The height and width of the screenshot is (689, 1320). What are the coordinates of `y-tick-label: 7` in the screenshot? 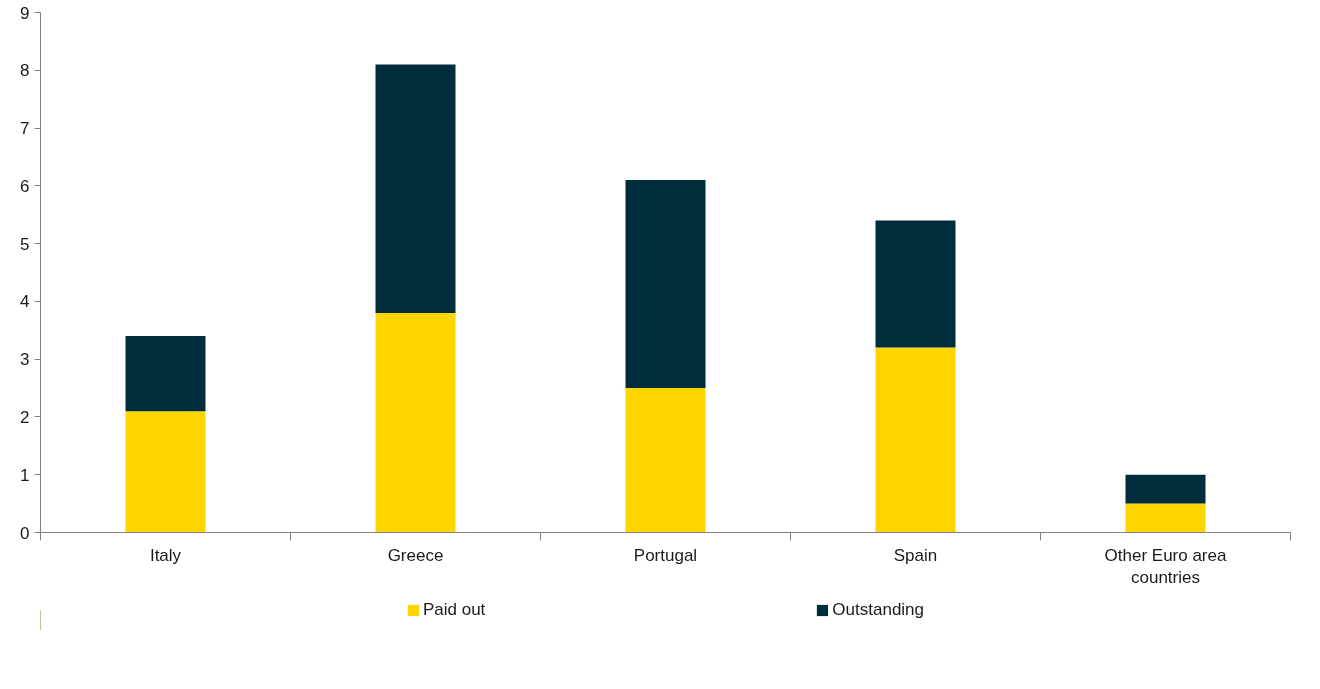 It's located at (25, 129).